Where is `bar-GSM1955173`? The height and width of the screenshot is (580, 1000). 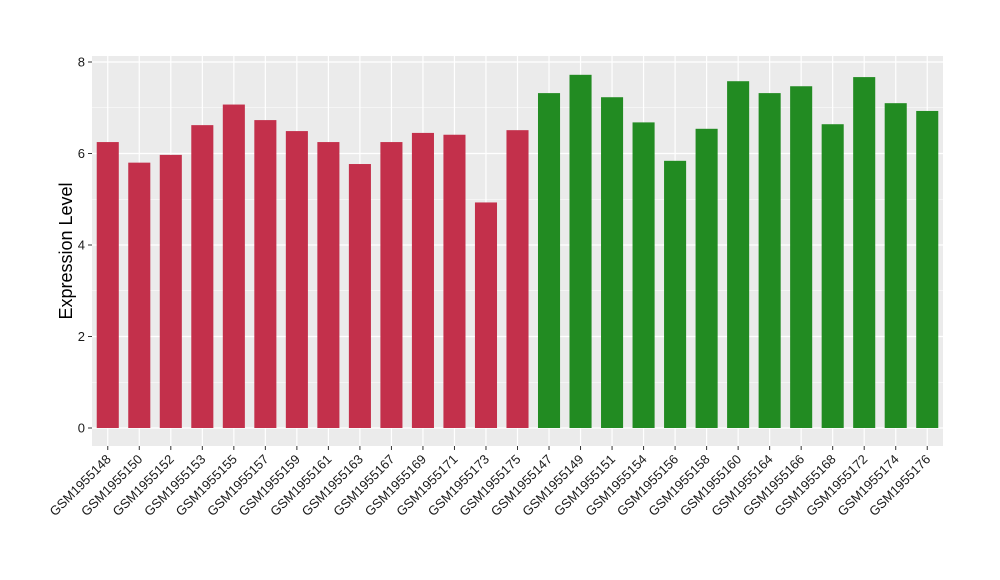 bar-GSM1955173 is located at coordinates (486, 315).